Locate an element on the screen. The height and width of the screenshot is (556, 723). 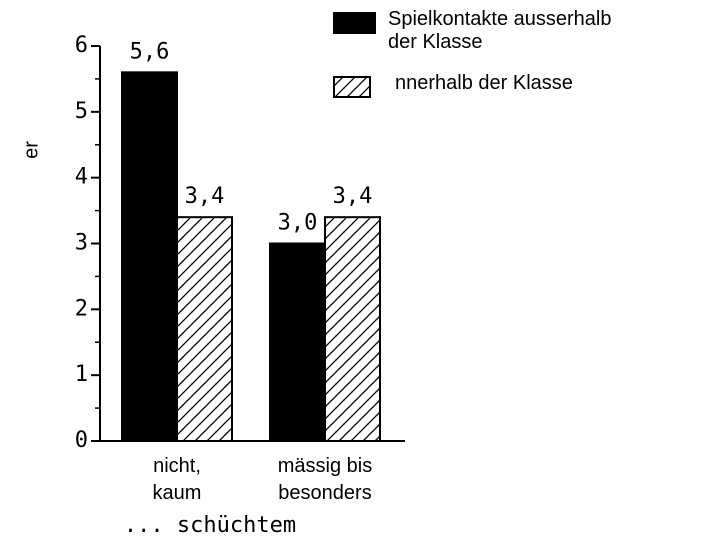
y-tick-label: 1 is located at coordinates (81, 374).